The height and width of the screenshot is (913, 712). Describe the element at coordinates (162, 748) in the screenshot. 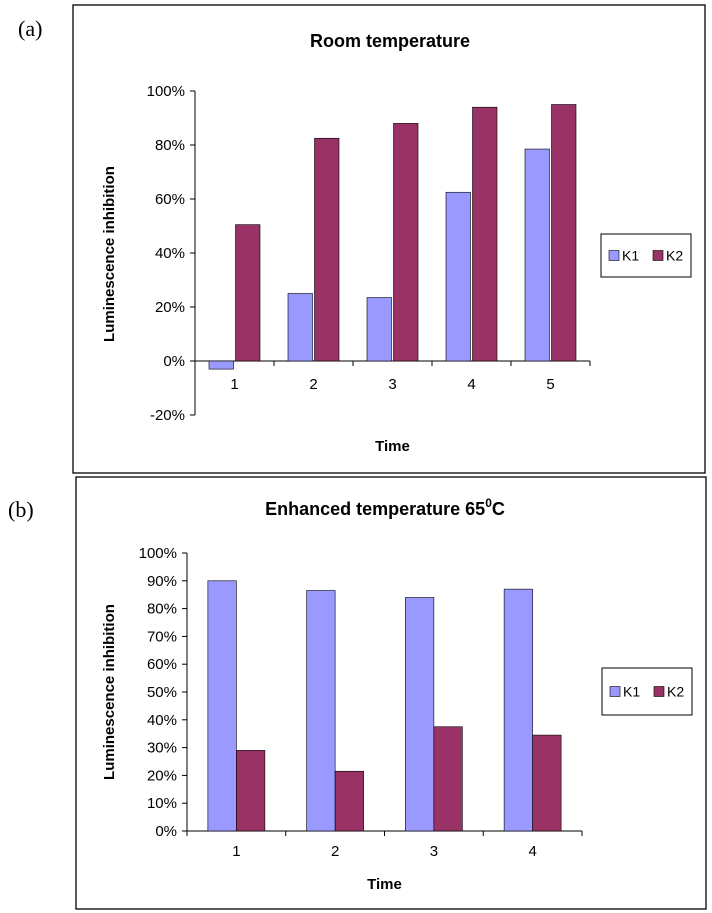

I see `y-tick-label: 30%` at that location.